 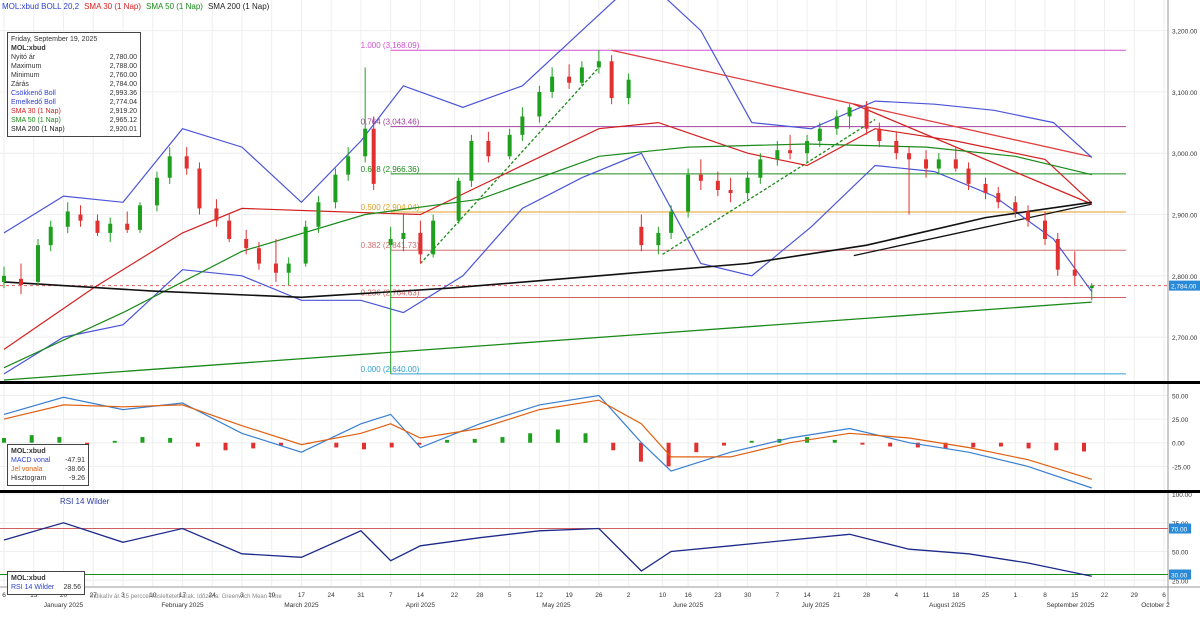 I want to click on trendline-resistance, so click(x=851, y=103).